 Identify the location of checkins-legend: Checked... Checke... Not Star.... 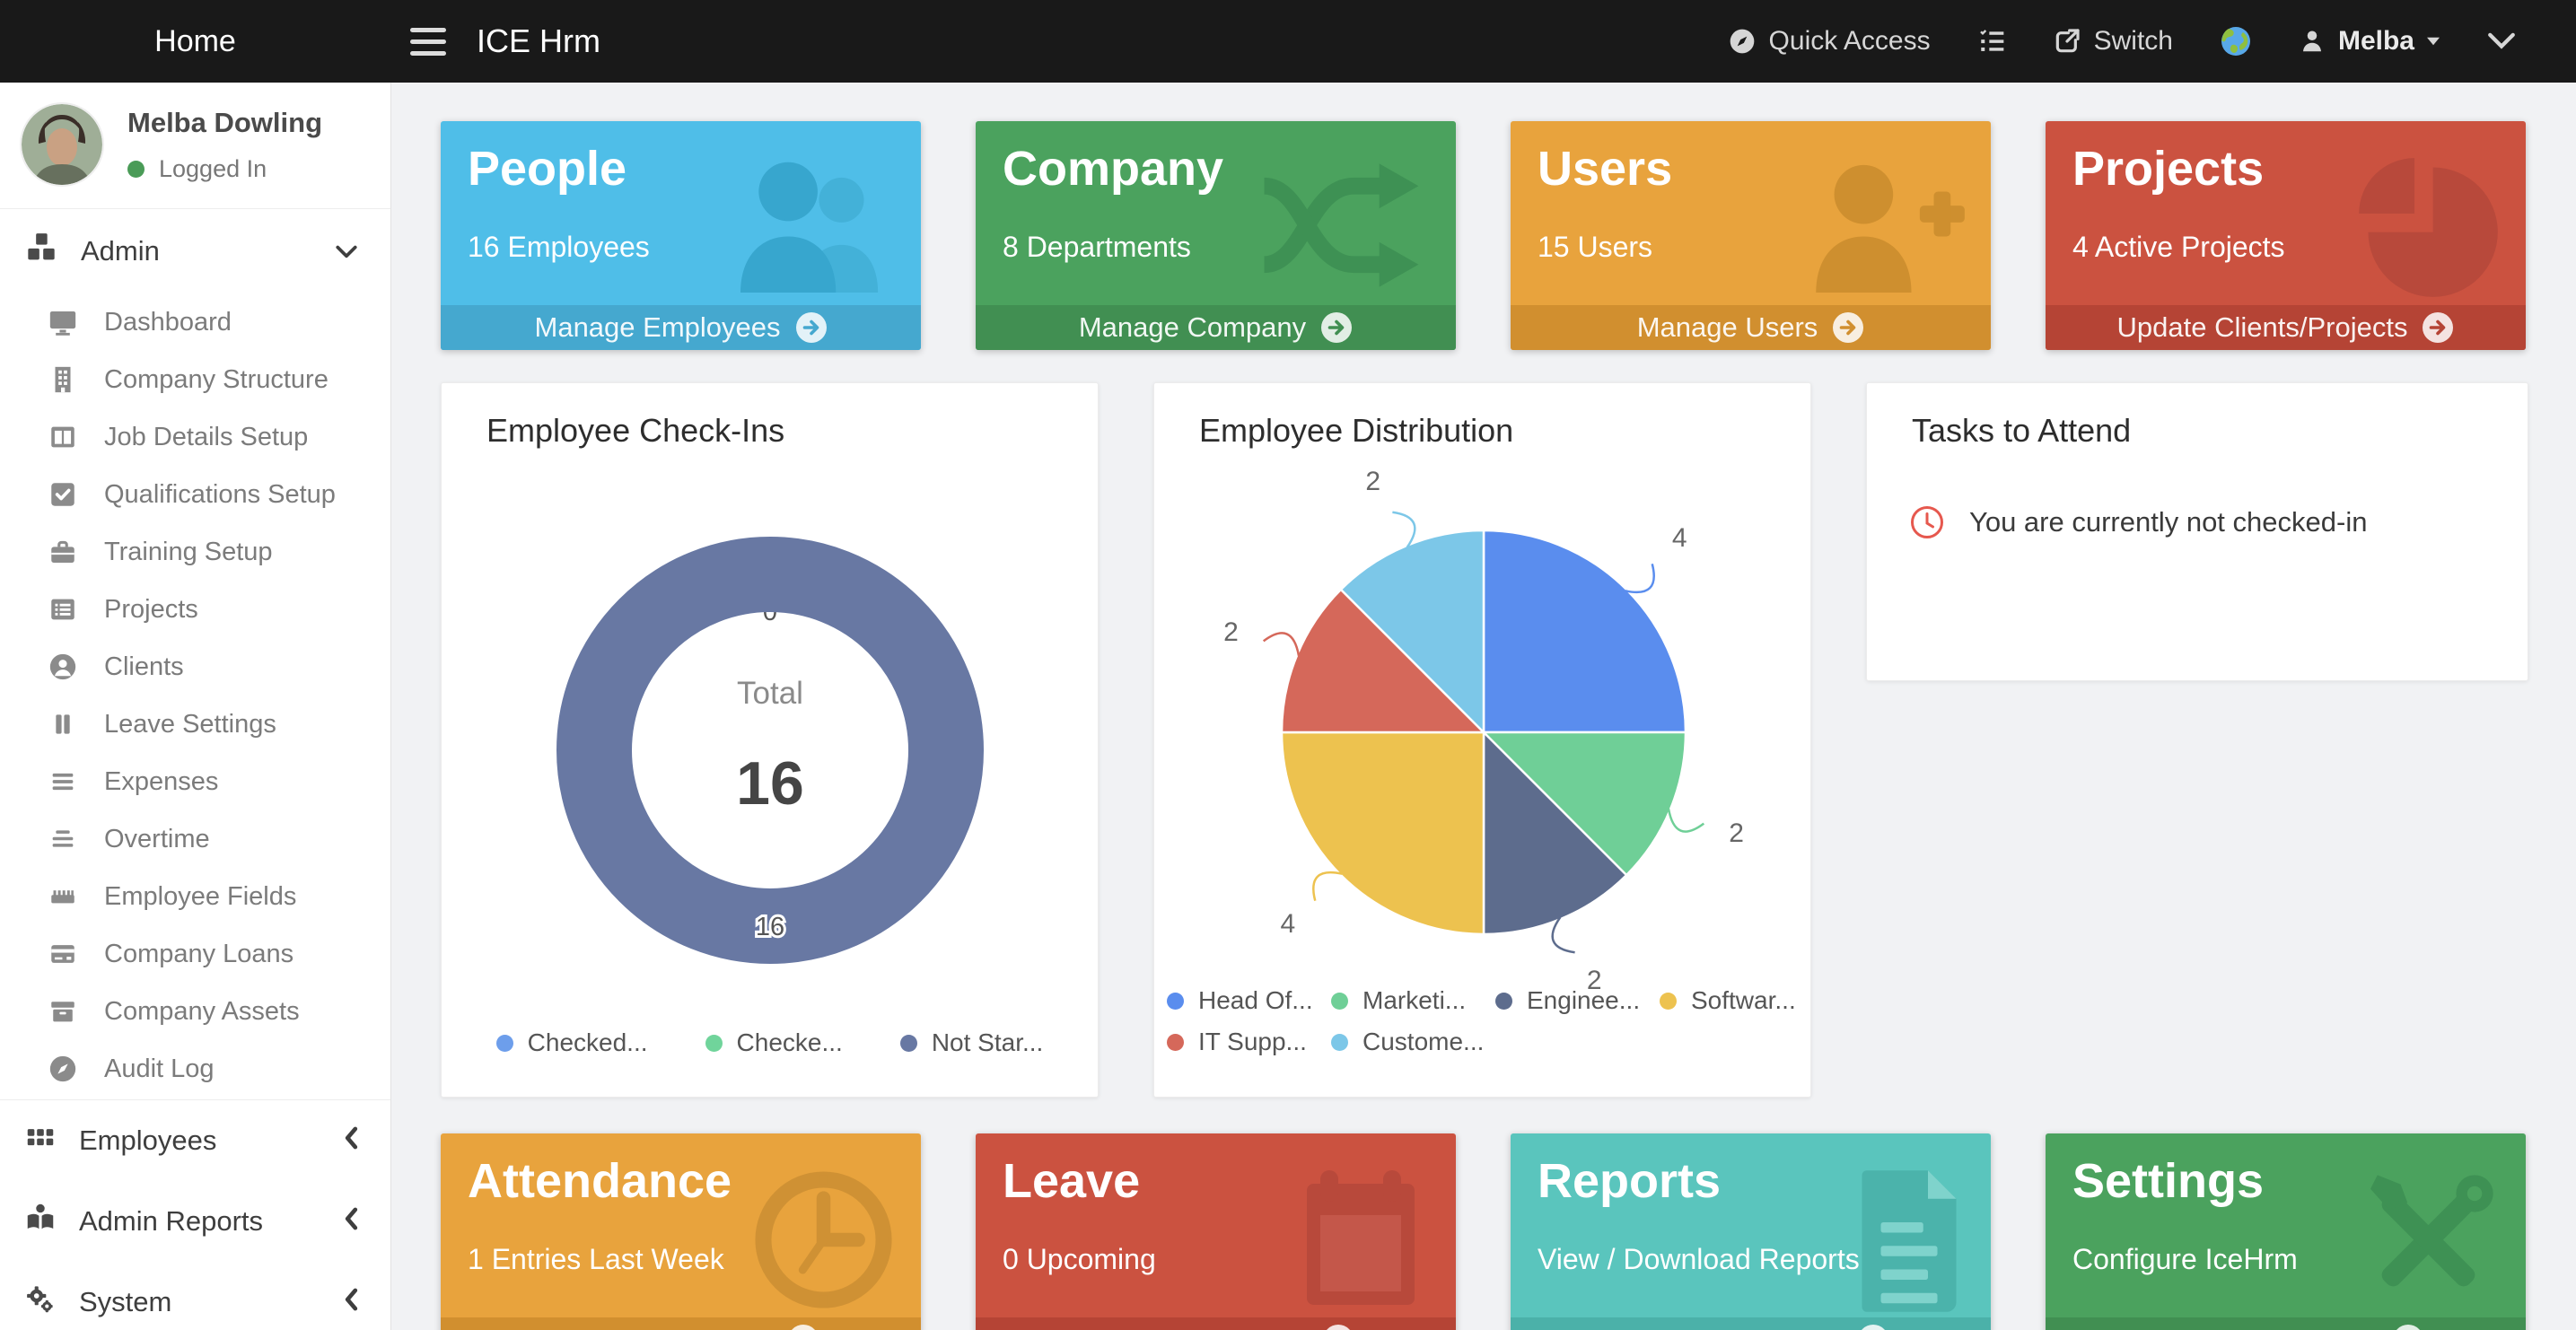
(770, 1042).